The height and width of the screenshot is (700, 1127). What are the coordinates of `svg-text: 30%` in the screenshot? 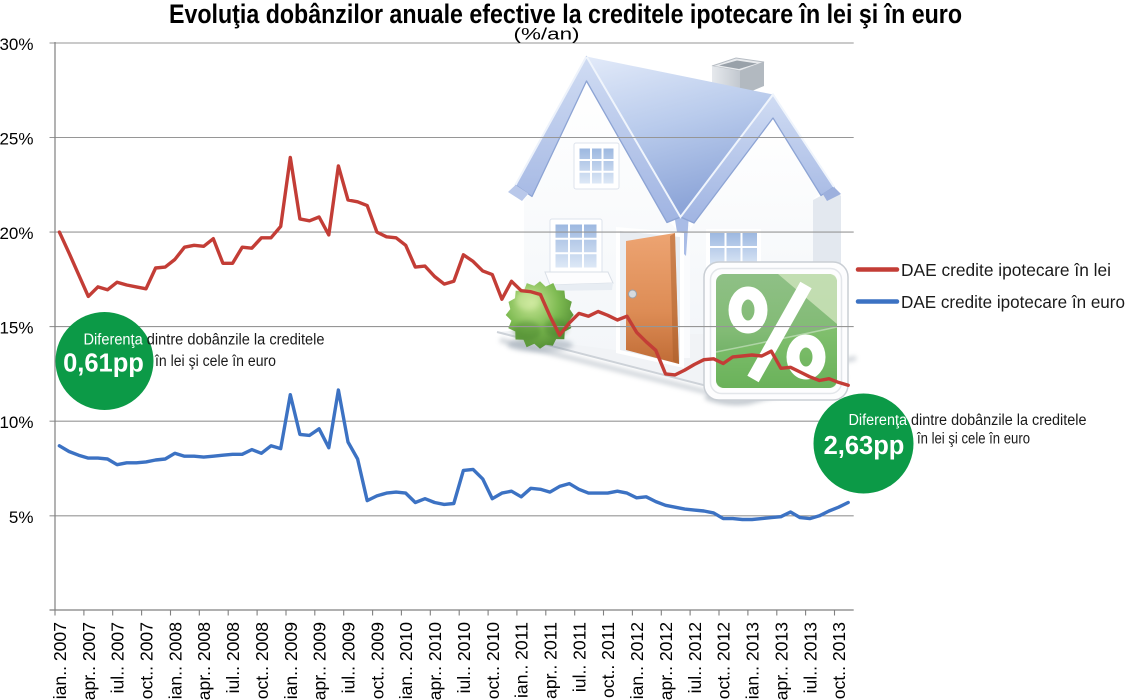 It's located at (17, 44).